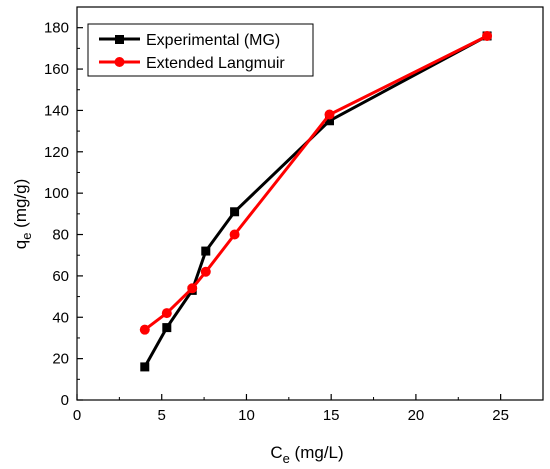 Image resolution: width=550 pixels, height=469 pixels. I want to click on legend-marker-experimental, so click(119, 39).